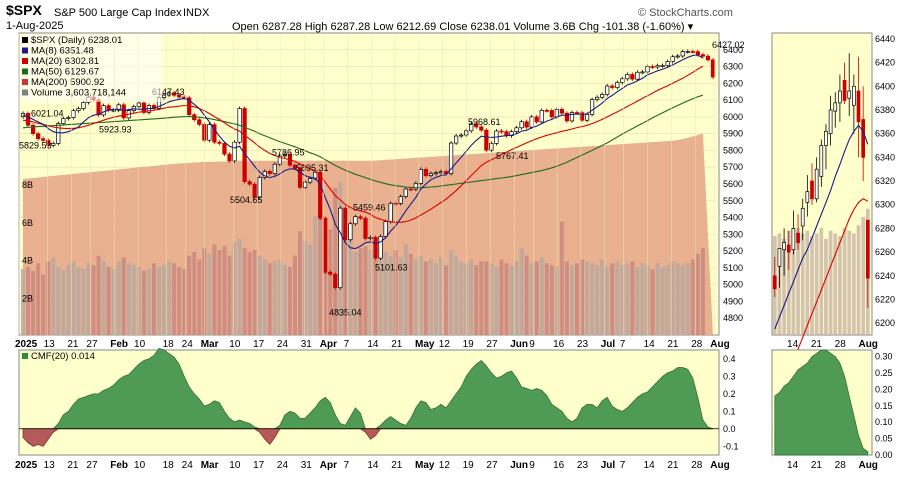 This screenshot has width=904, height=484. Describe the element at coordinates (650, 465) in the screenshot. I see `cmf-x-tick-label: 14` at that location.